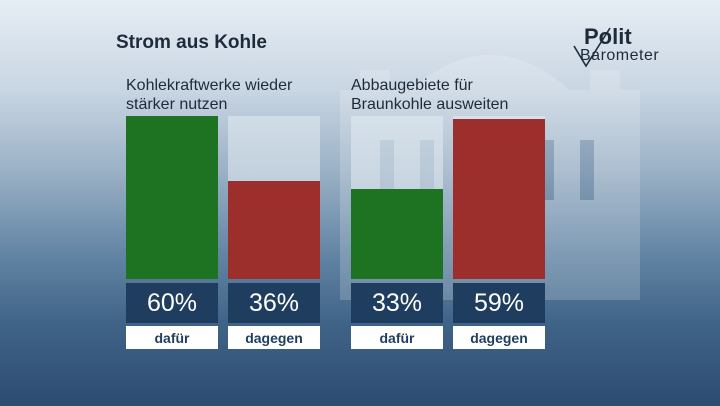  What do you see at coordinates (256, 95) in the screenshot?
I see `panel-1-question: Kohlekraftwerke wieder stärker nutzen` at bounding box center [256, 95].